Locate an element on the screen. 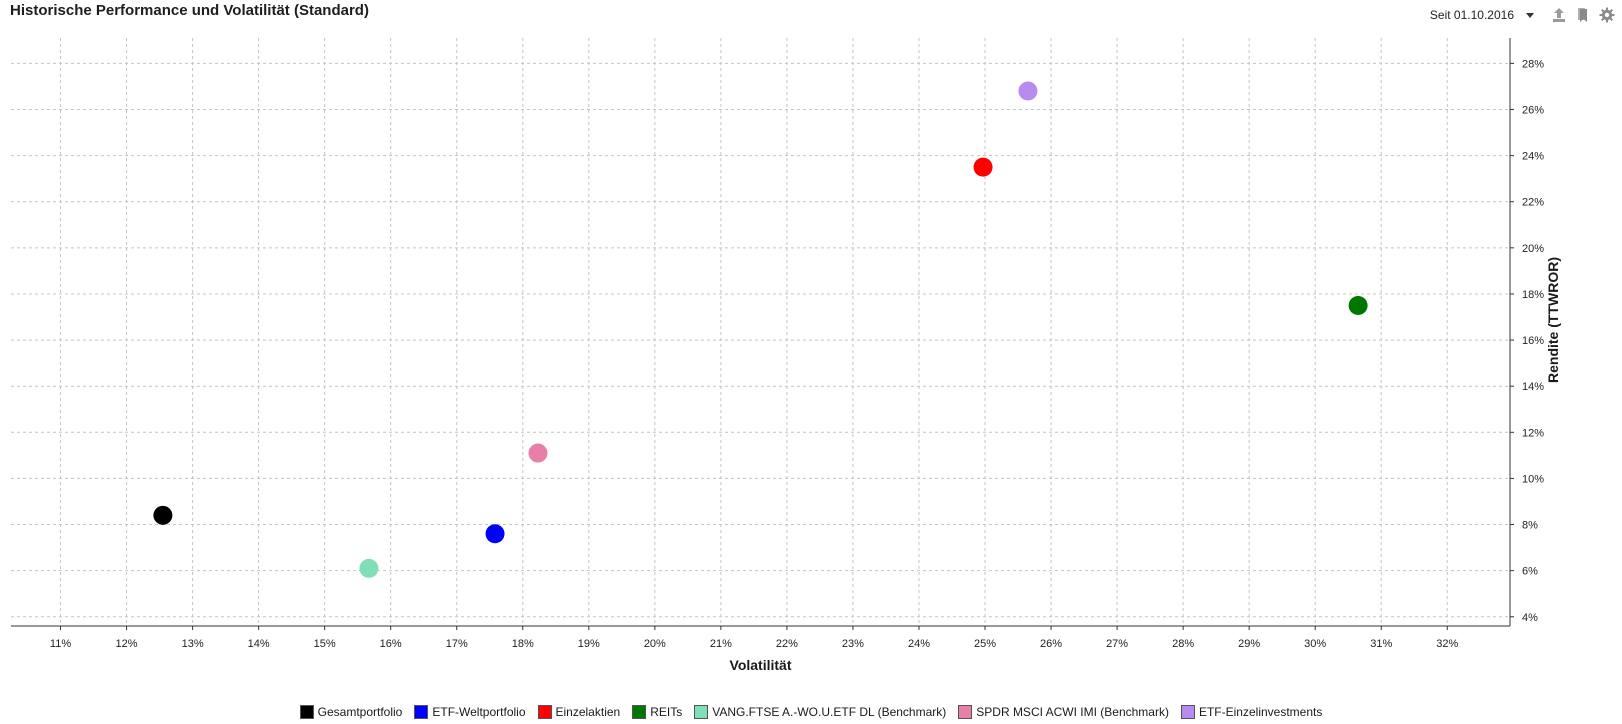 The width and height of the screenshot is (1622, 724). data-point-vang-ftse-a-wo-u-etf-dl-benchmark is located at coordinates (369, 568).